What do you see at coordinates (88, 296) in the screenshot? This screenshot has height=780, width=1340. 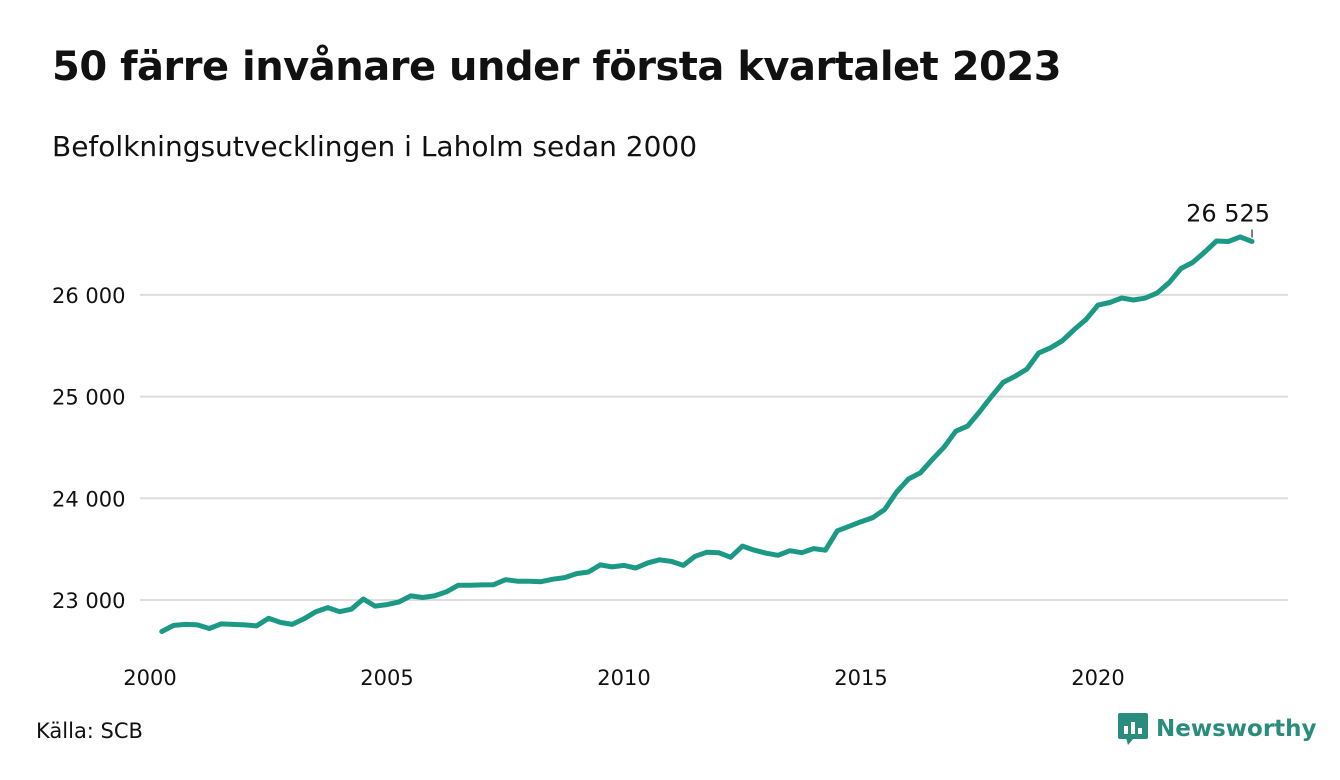 I see `y-tick-label: 26 000` at bounding box center [88, 296].